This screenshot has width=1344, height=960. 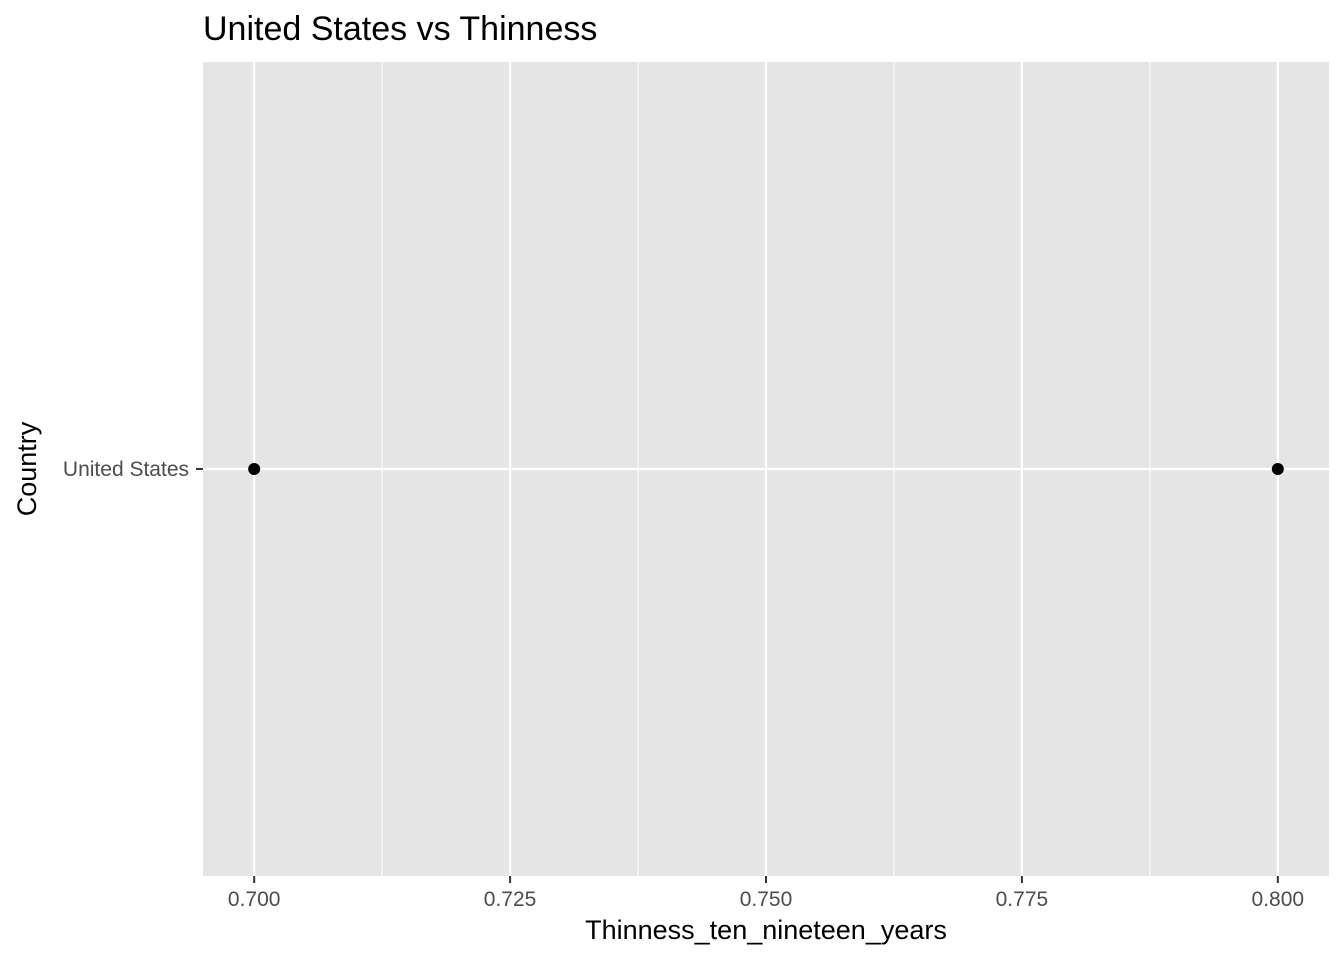 What do you see at coordinates (400, 29) in the screenshot?
I see `chart-title: United States vs Thinness` at bounding box center [400, 29].